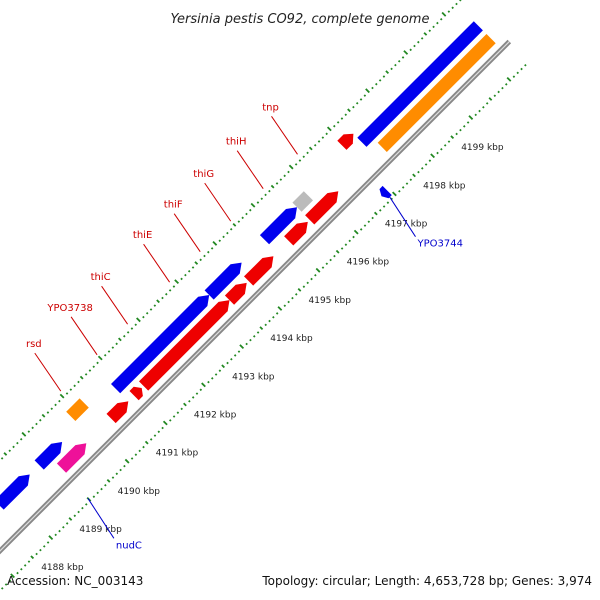  I want to click on scale-tick-label: 4195 kbp, so click(330, 301).